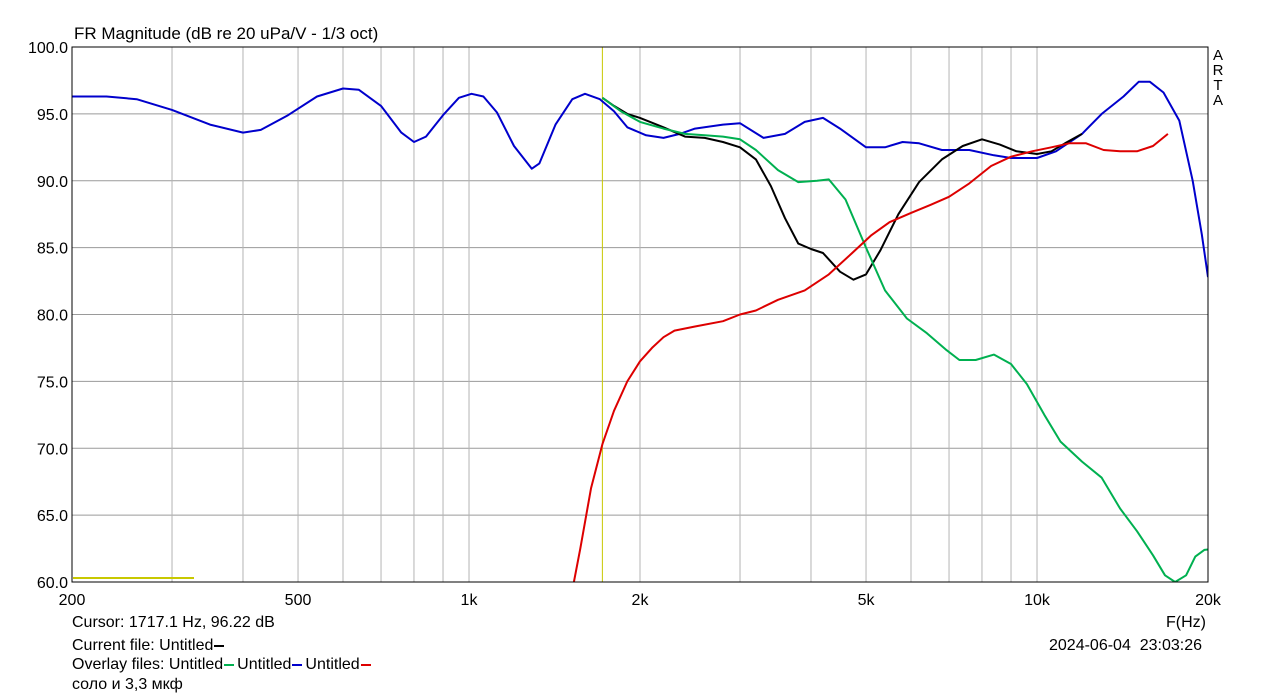 The image size is (1279, 699). Describe the element at coordinates (52, 182) in the screenshot. I see `y-tick-label: 90.0` at that location.